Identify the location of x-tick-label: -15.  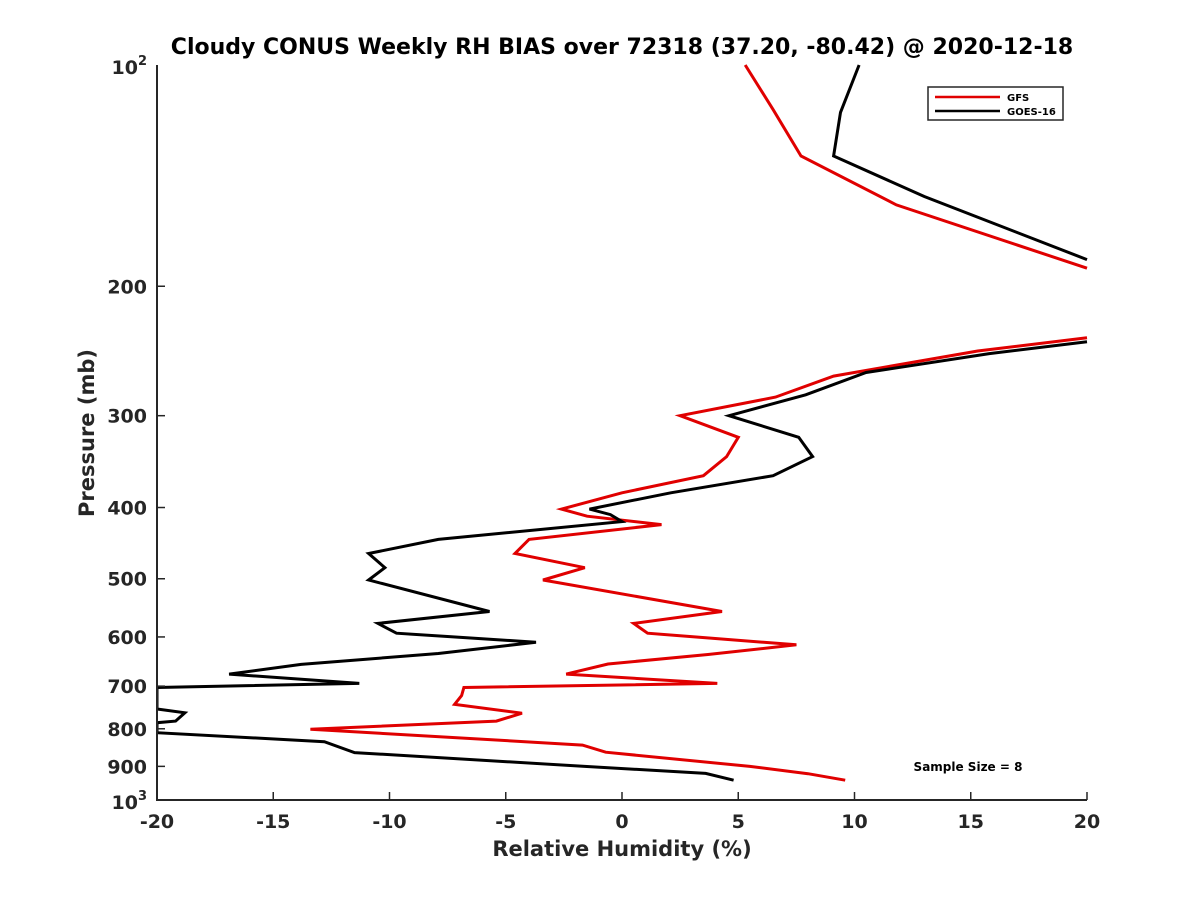
(273, 822).